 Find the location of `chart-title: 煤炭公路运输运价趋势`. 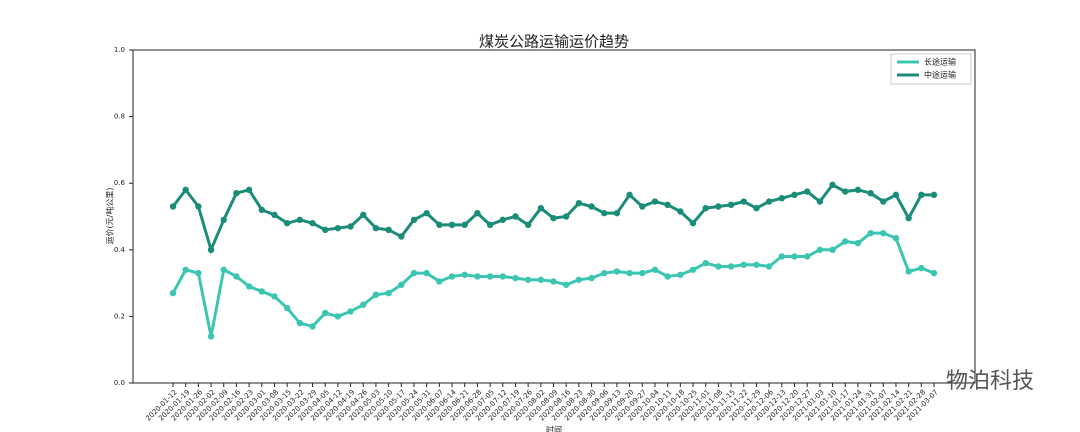

chart-title: 煤炭公路运输运价趋势 is located at coordinates (554, 42).